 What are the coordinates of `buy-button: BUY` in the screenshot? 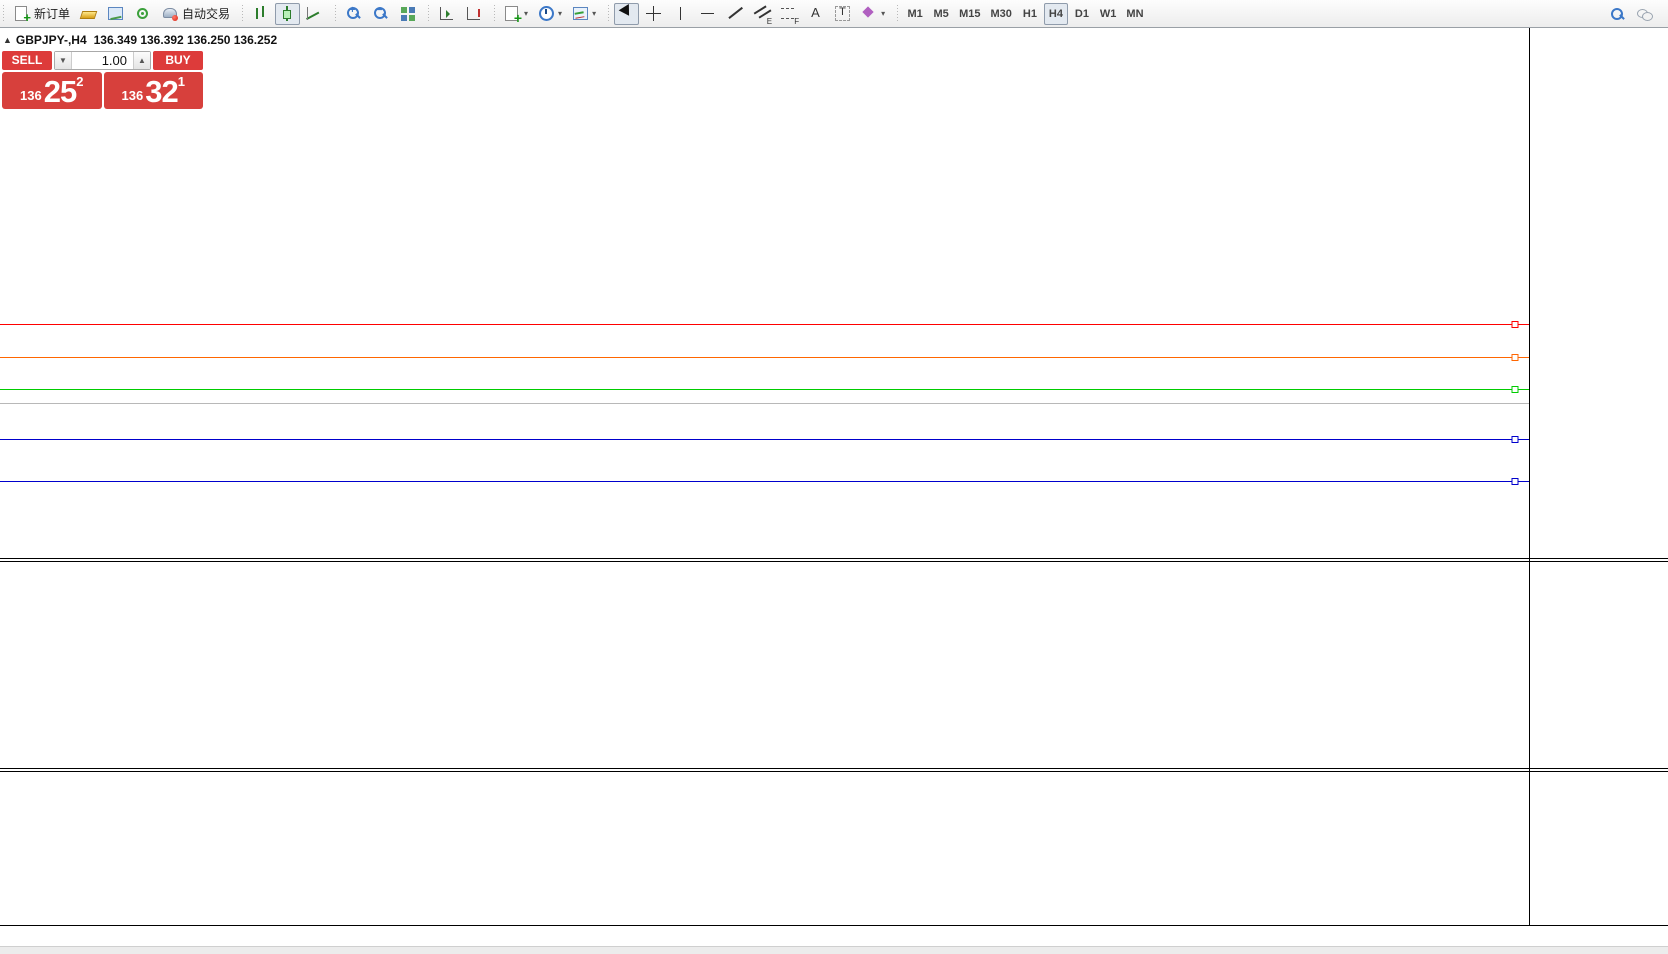 It's located at (178, 60).